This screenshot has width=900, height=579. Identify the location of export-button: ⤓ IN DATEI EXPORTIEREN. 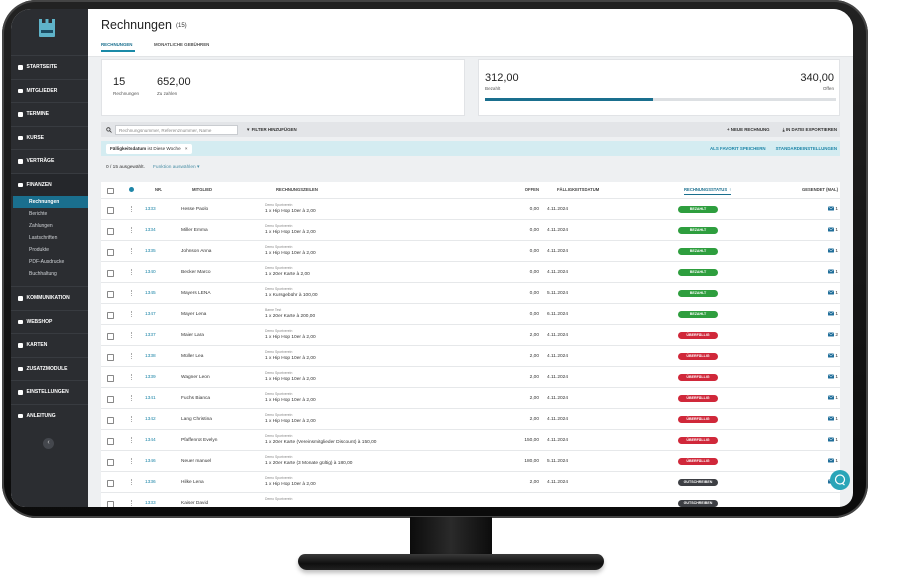
(810, 129).